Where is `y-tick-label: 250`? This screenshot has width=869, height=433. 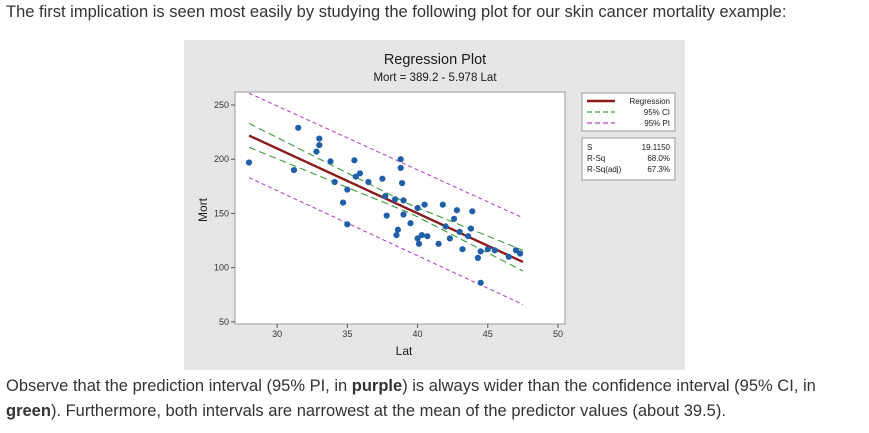 y-tick-label: 250 is located at coordinates (221, 105).